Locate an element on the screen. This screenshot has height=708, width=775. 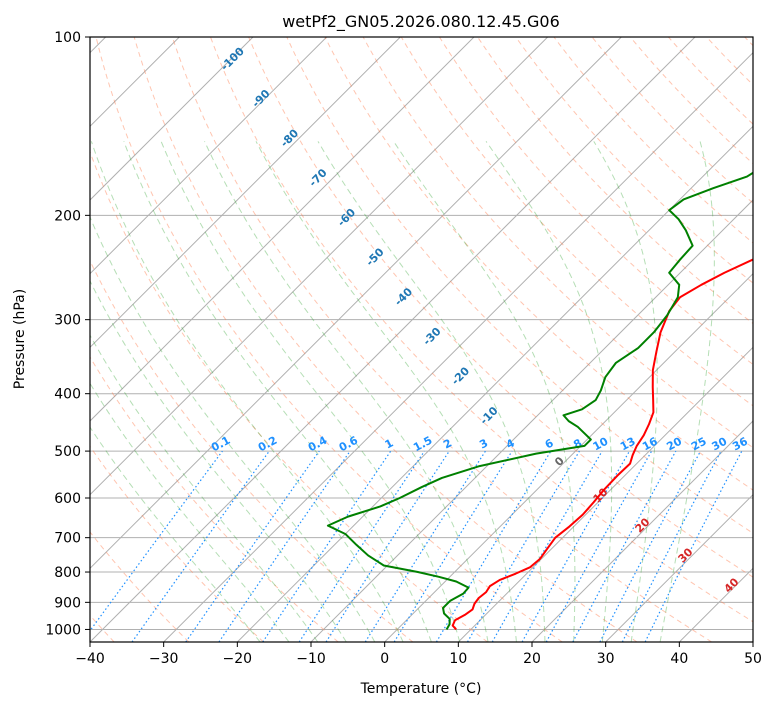
mixing-ratio-label: 20 is located at coordinates (674, 444).